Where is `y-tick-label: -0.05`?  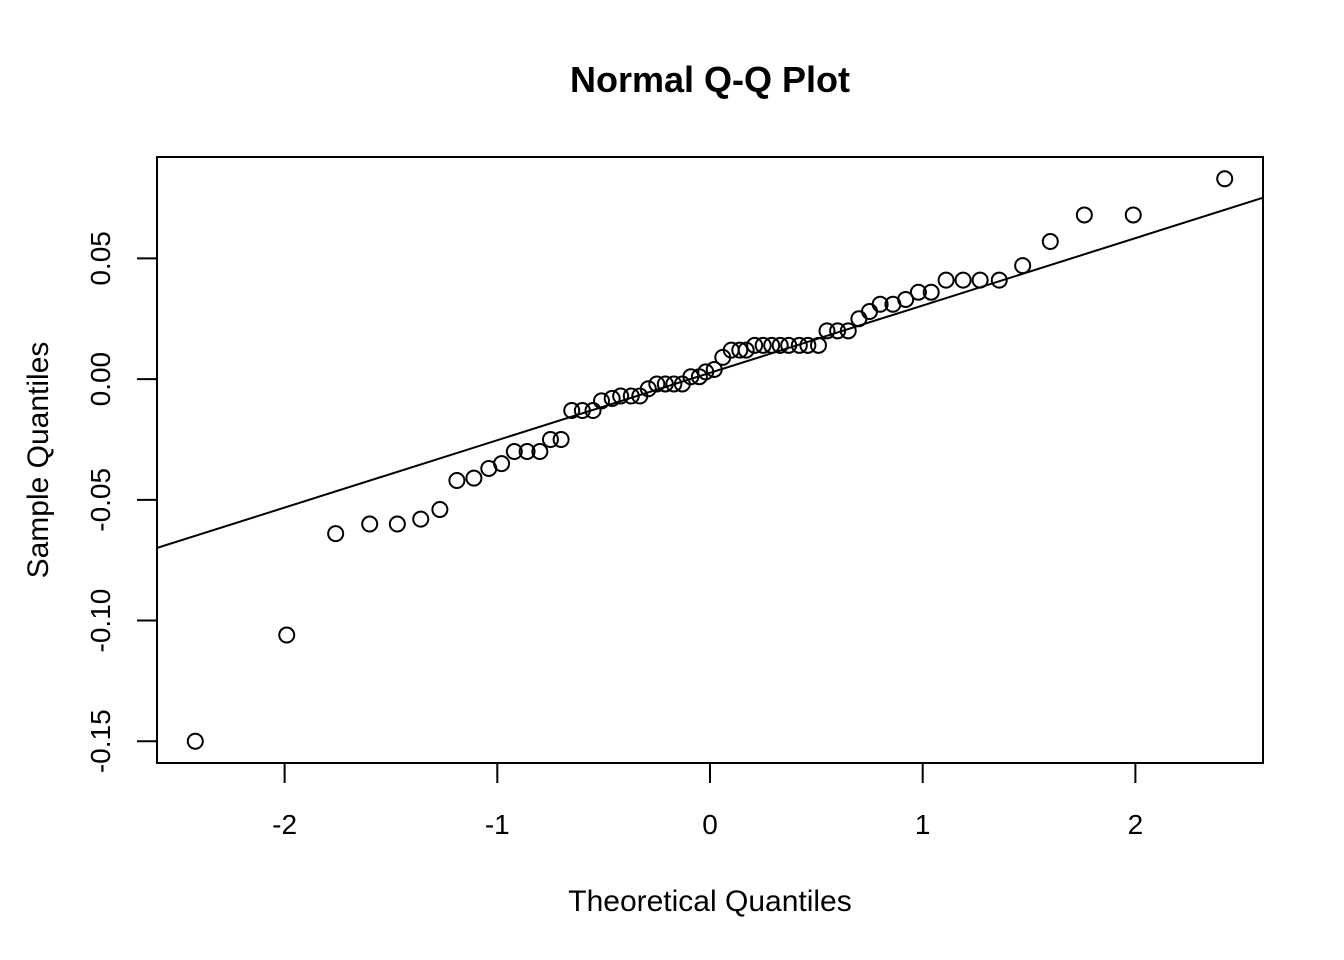
y-tick-label: -0.05 is located at coordinates (100, 500).